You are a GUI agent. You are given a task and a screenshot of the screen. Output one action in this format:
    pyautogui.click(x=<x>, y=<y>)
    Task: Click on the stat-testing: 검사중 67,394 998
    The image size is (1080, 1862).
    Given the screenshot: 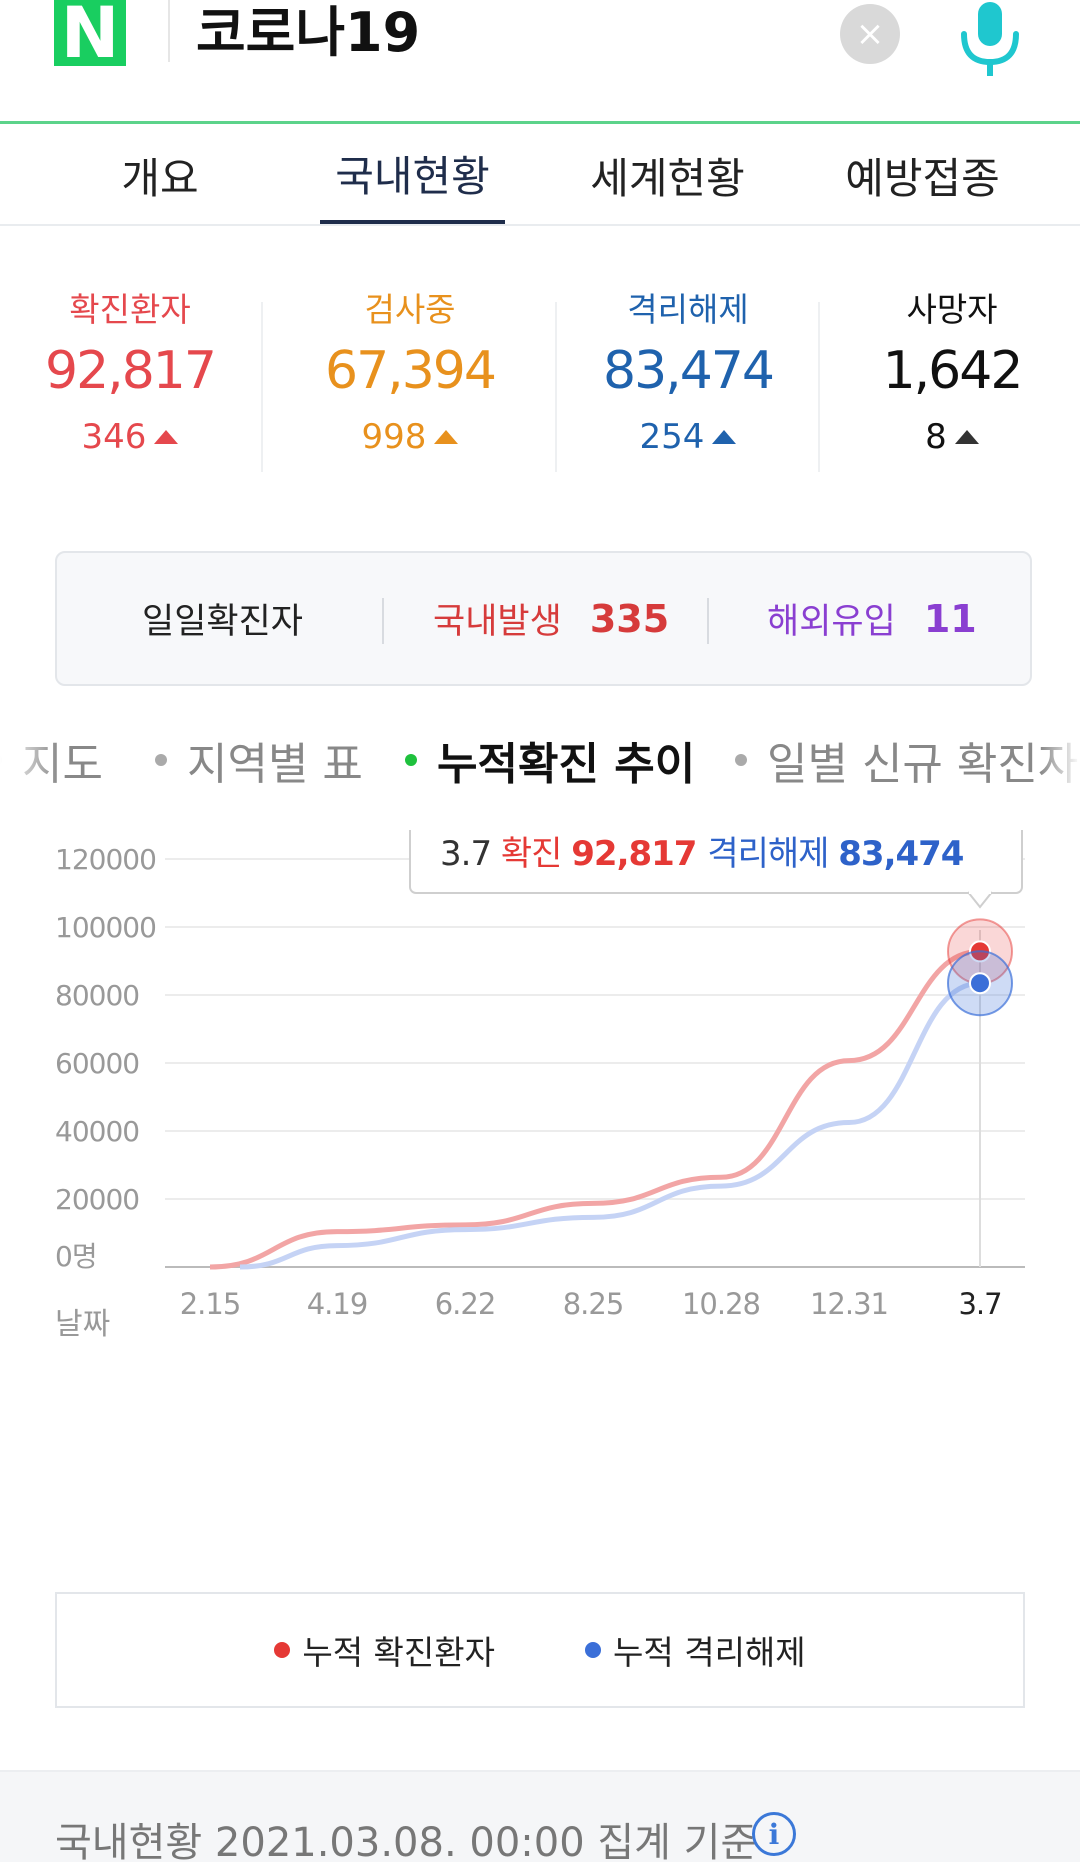 What is the action you would take?
    pyautogui.click(x=410, y=376)
    